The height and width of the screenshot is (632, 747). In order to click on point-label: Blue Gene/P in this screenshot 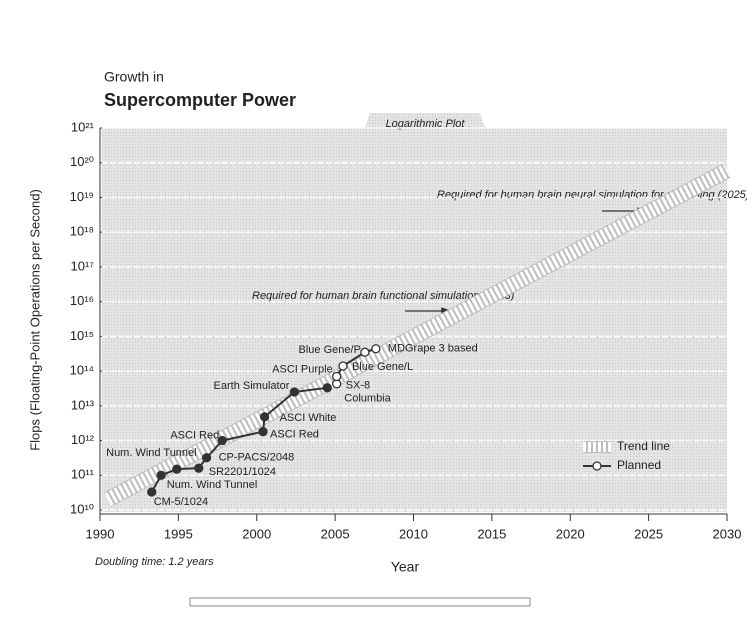, I will do `click(330, 350)`.